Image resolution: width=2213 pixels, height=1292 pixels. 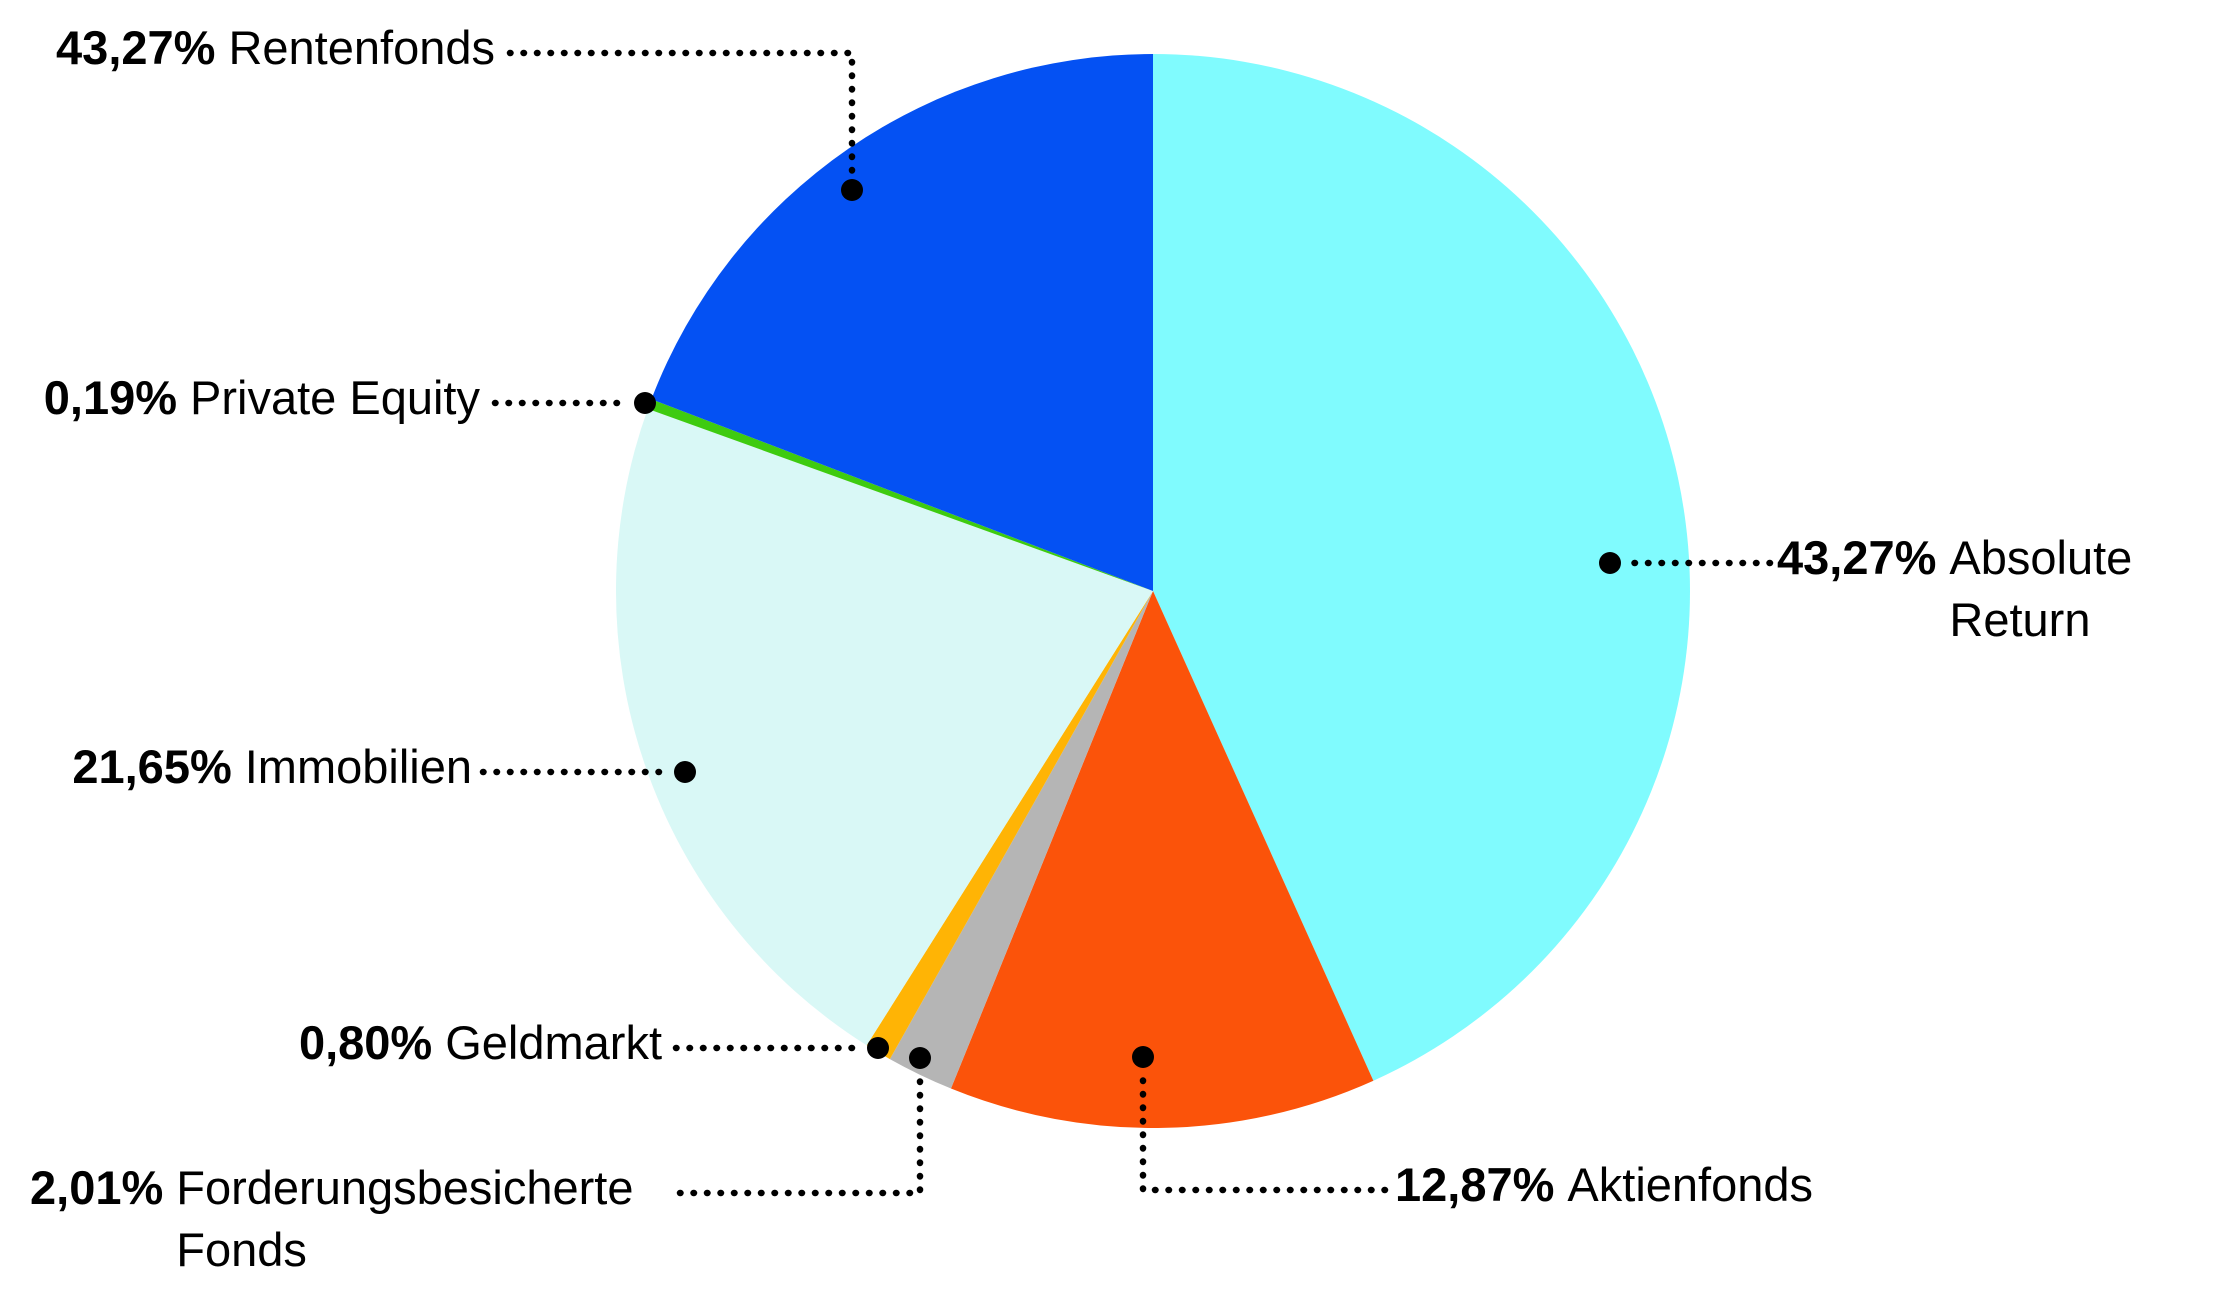 What do you see at coordinates (878, 1048) in the screenshot?
I see `anchor-dot-geldmarkt` at bounding box center [878, 1048].